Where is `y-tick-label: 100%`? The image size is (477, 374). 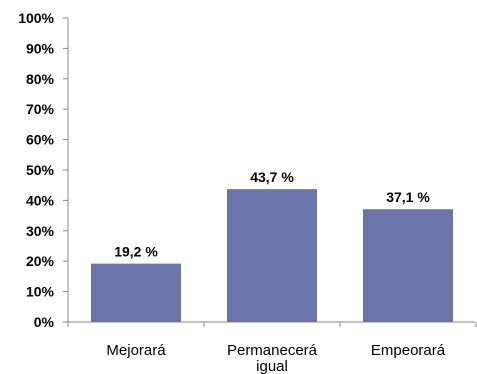
y-tick-label: 100% is located at coordinates (36, 18).